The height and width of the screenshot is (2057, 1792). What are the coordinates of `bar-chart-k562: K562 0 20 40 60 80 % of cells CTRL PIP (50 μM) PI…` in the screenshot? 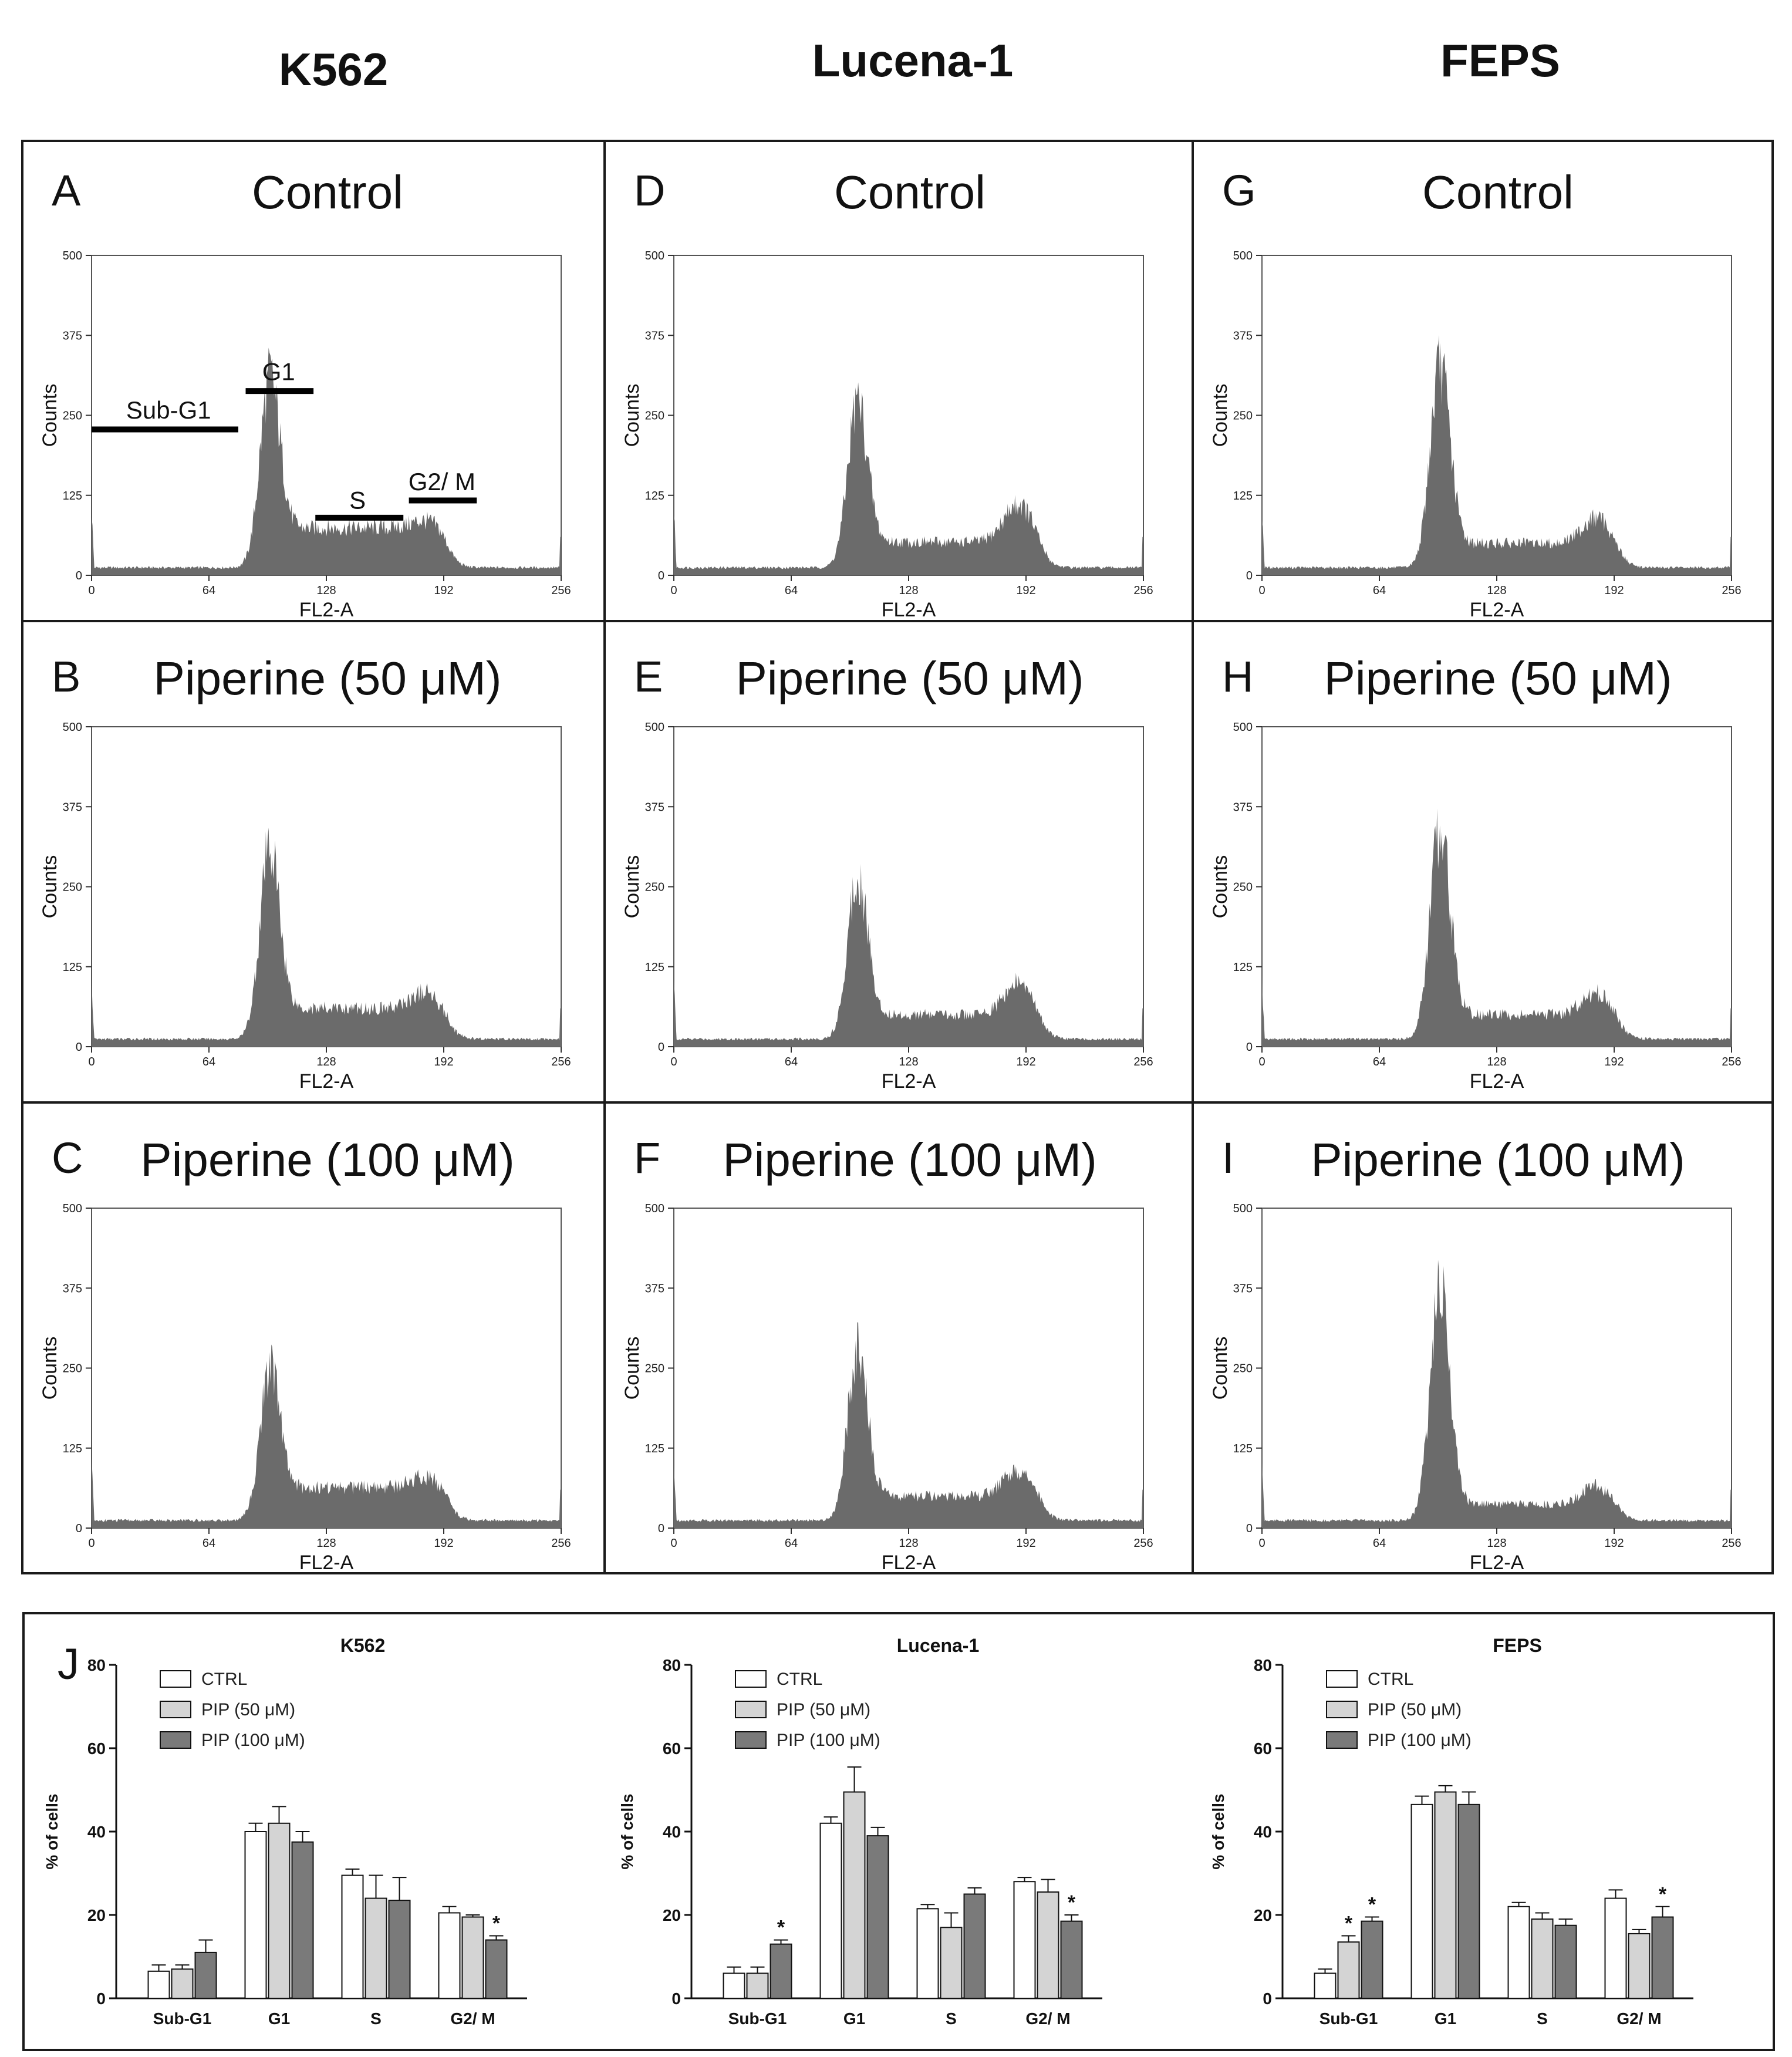 It's located at (285, 1831).